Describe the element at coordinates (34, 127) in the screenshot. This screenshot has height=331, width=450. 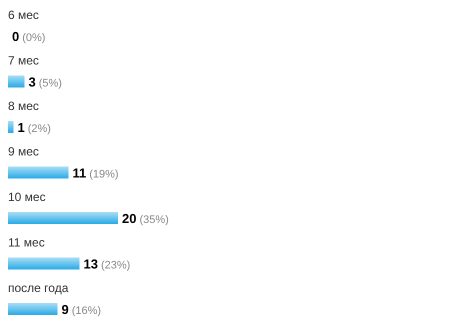
I see `data-label: 1 (2%)` at that location.